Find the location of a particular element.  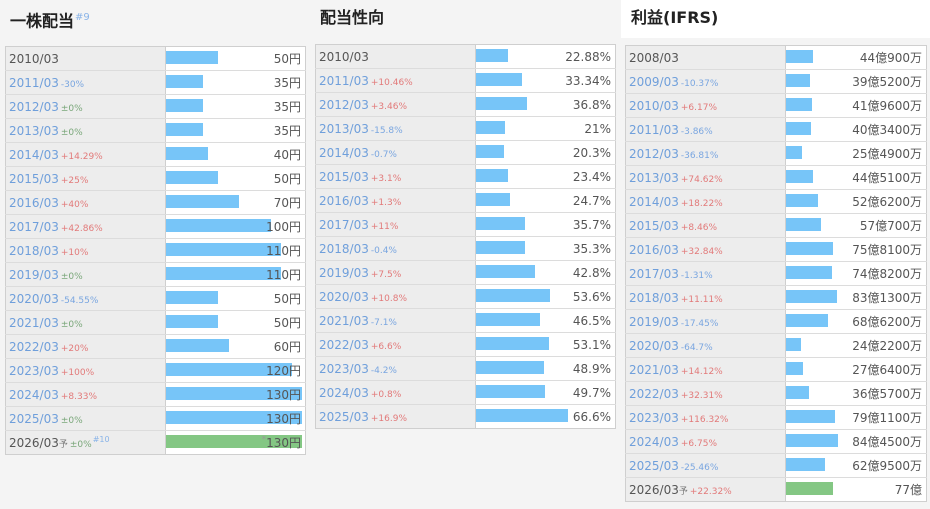

value-cell: 75億8100万 is located at coordinates (856, 249).